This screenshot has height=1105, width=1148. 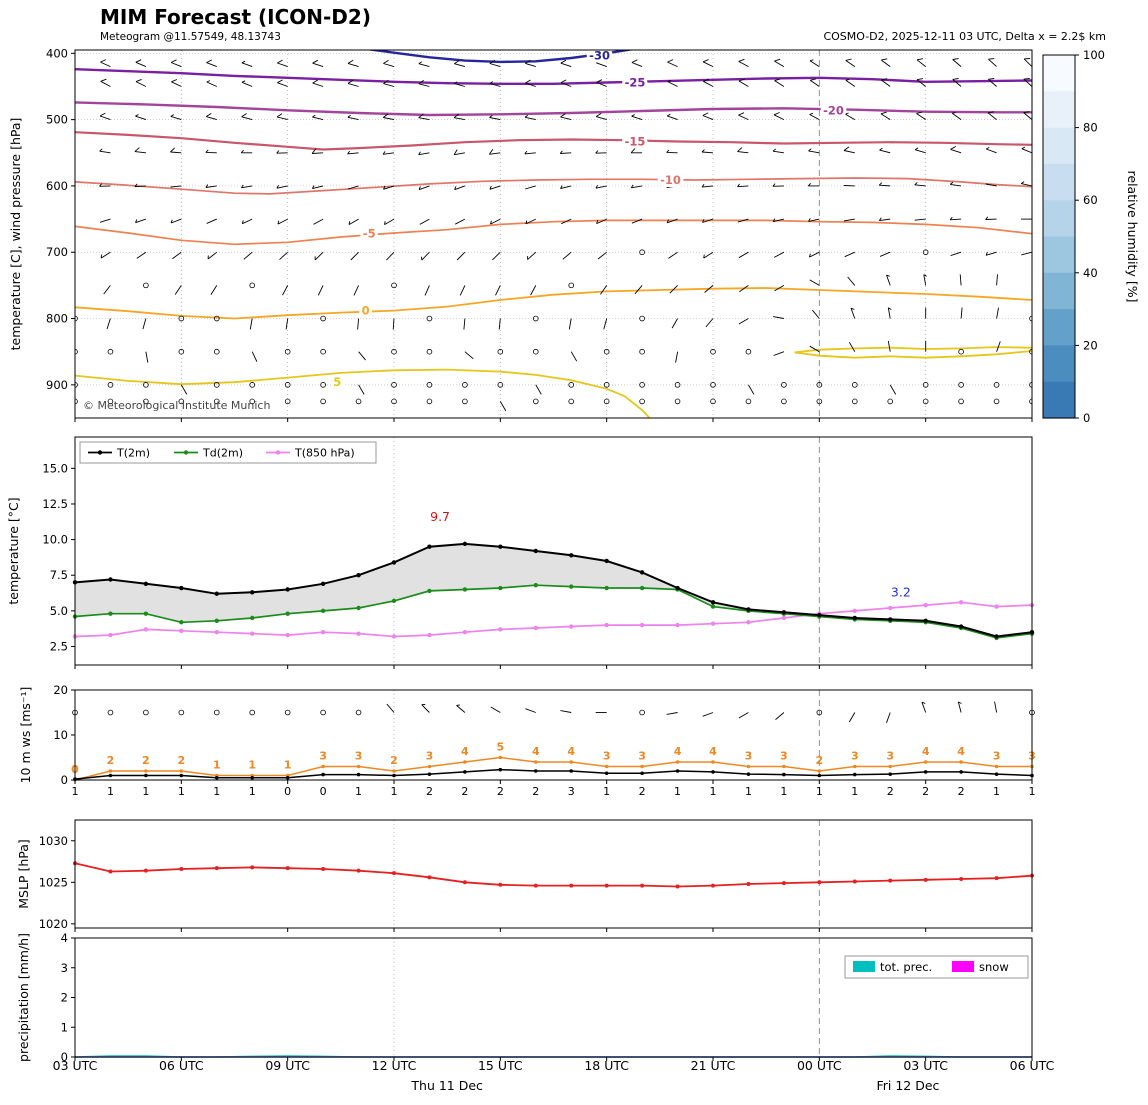 I want to click on svg-text: 10.0, so click(x=55, y=540).